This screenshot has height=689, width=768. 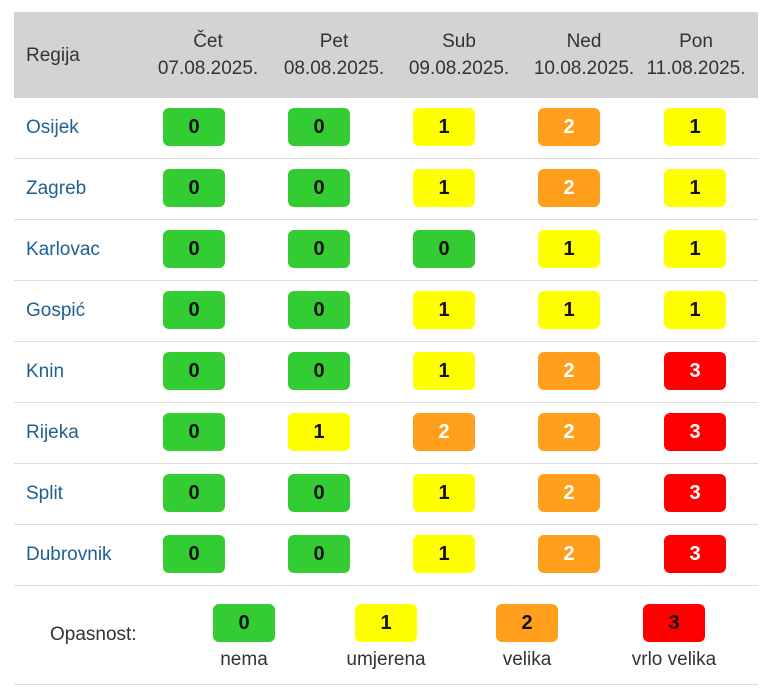 I want to click on table-row: Osijek 0 0 1 2 1, so click(x=386, y=128).